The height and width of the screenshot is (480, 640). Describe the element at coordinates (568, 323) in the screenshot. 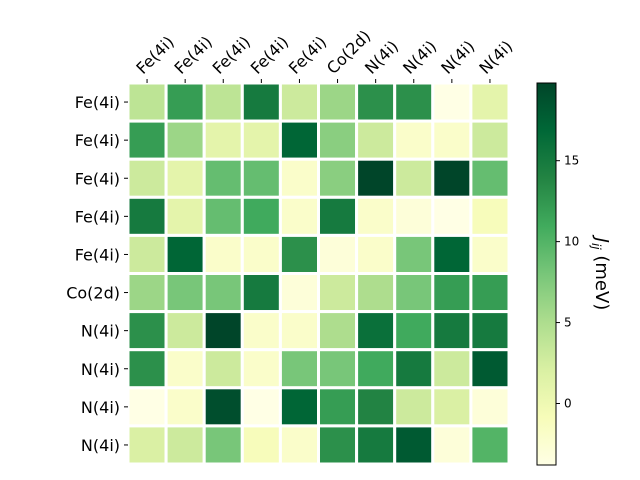

I see `colorbar-tick-label: 5` at that location.